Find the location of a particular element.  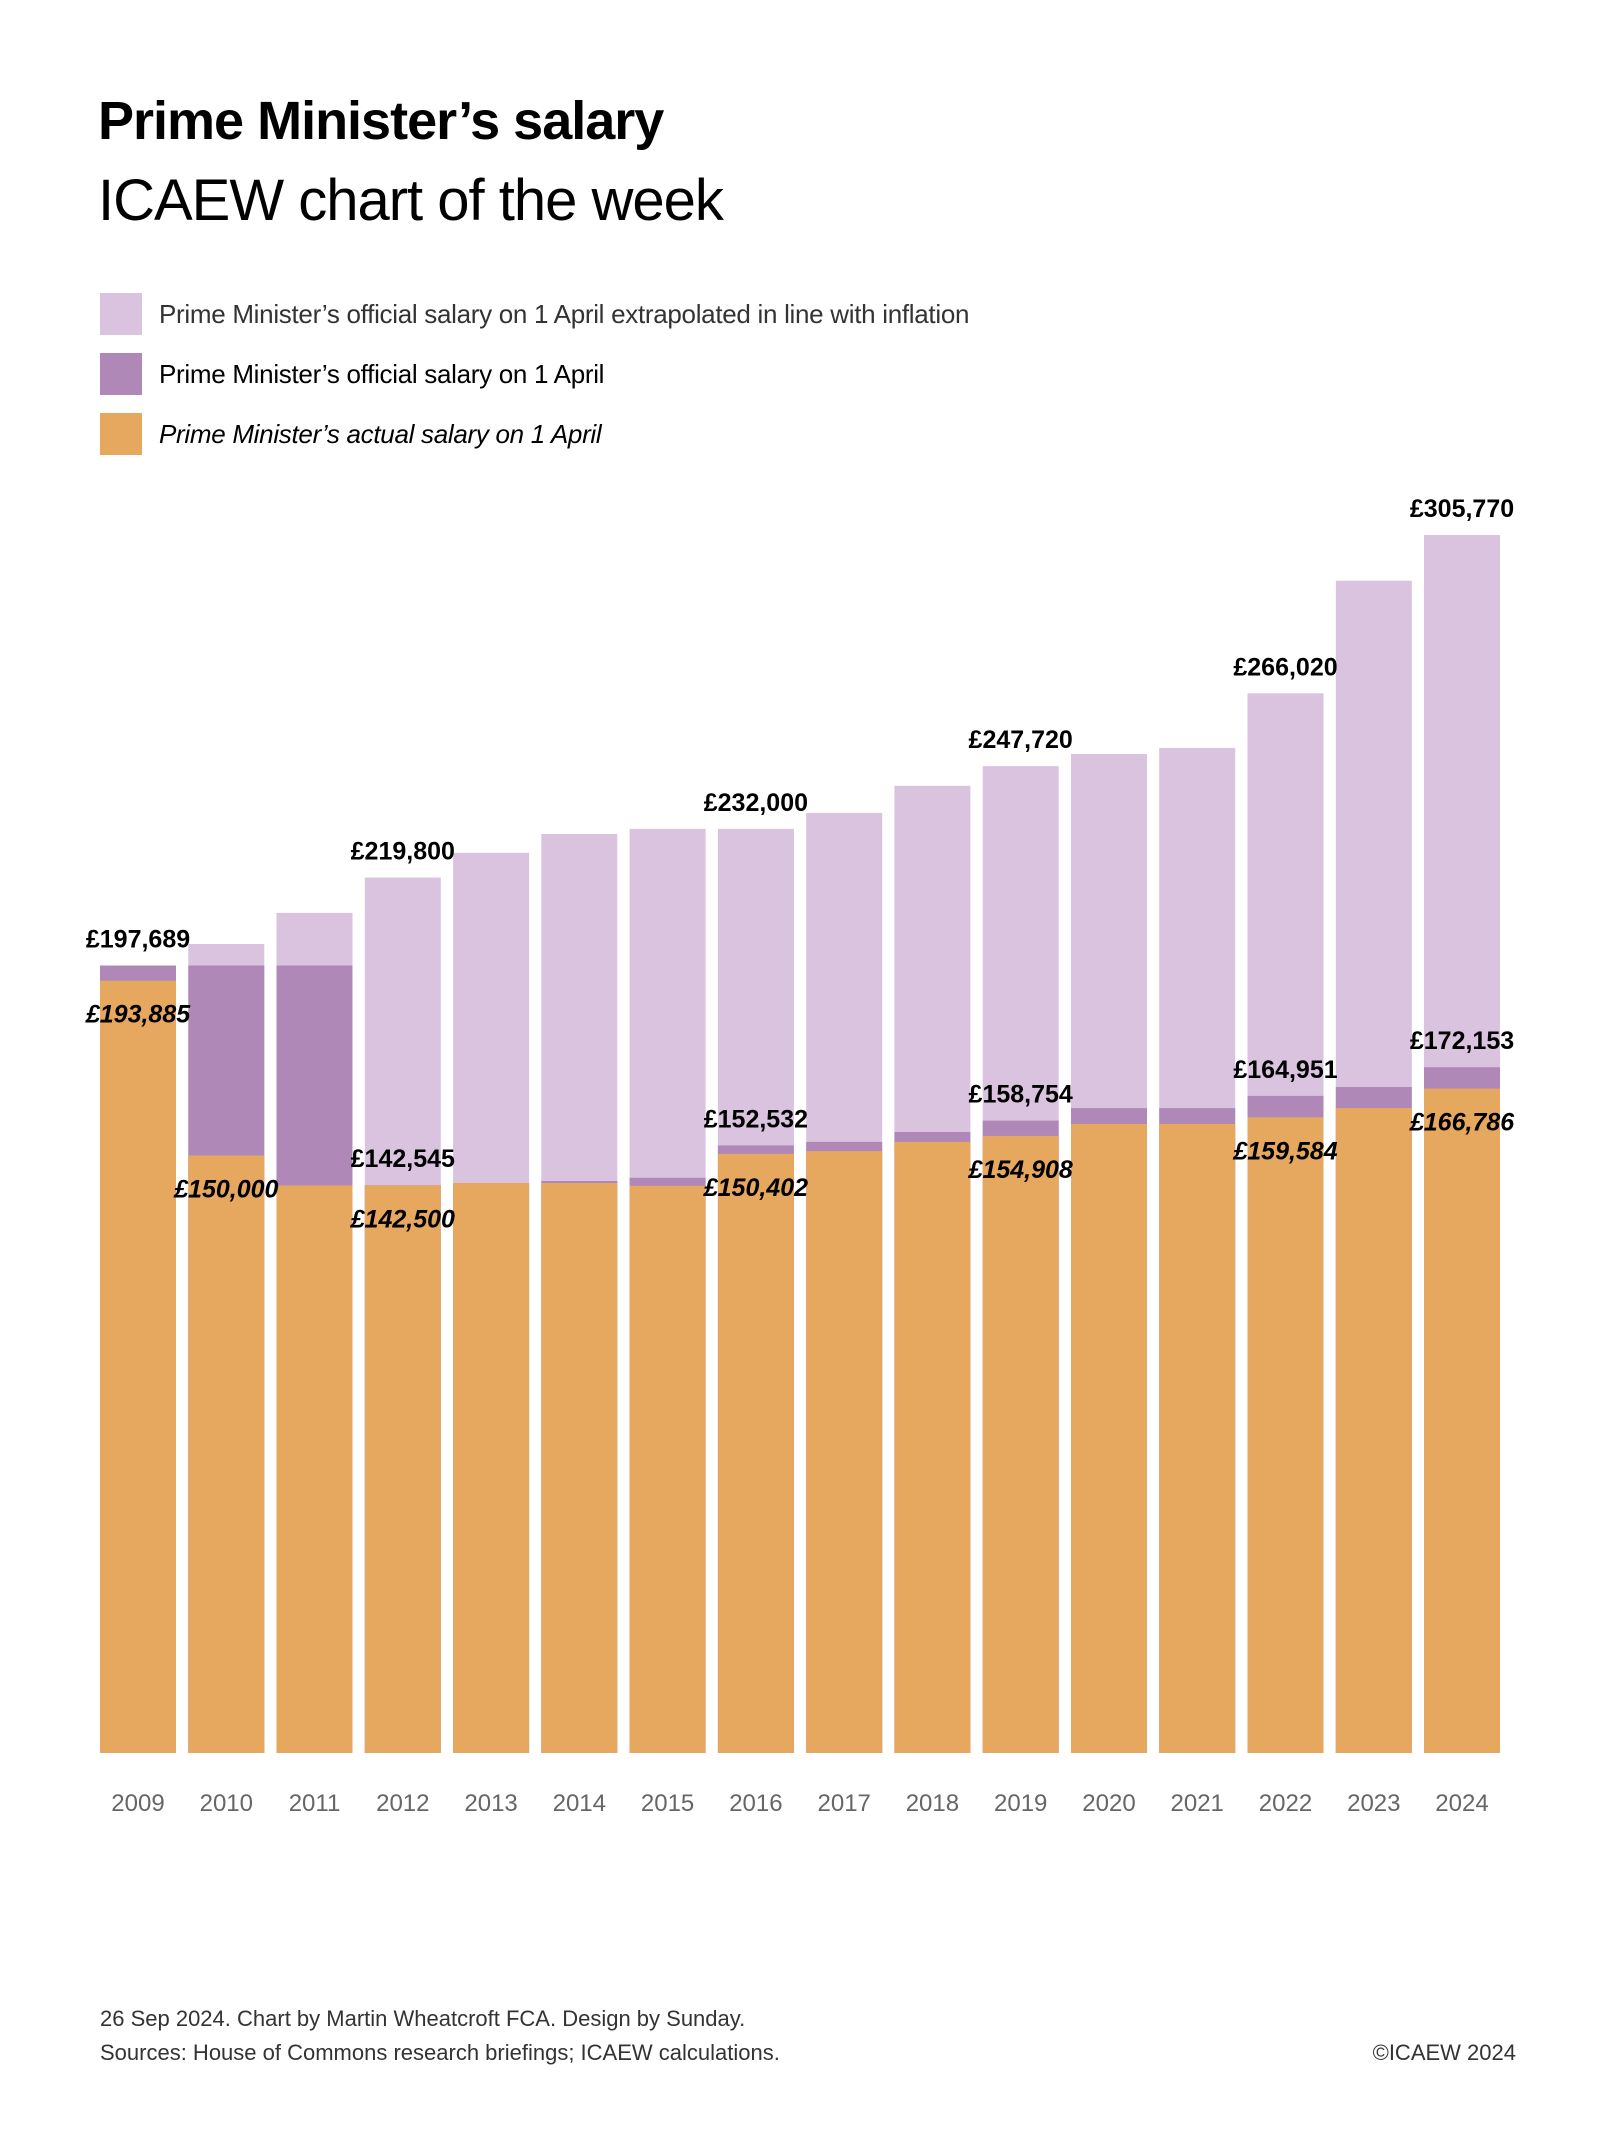

bar-actual-2014 is located at coordinates (579, 1468).